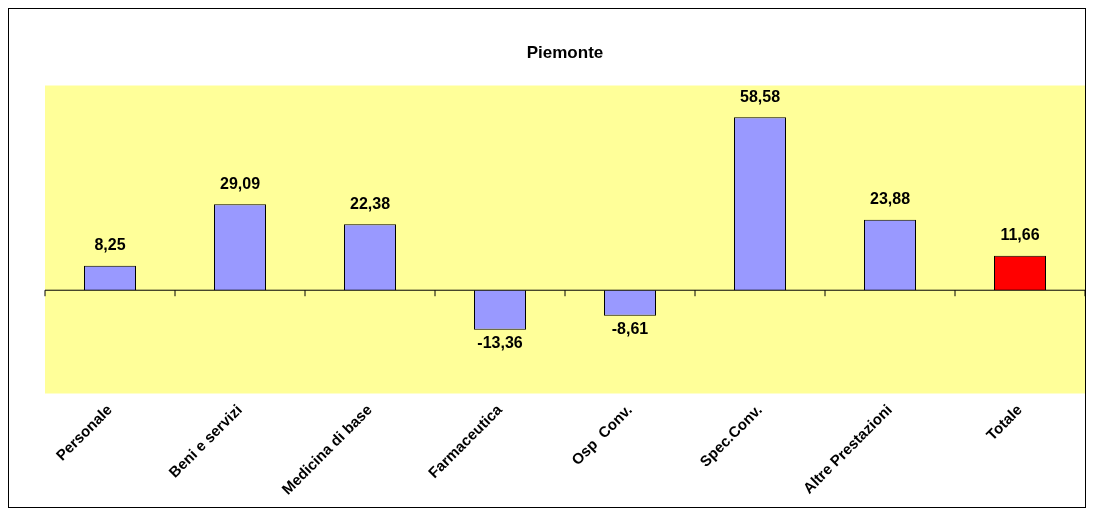 The width and height of the screenshot is (1094, 516). I want to click on data-label: 22,38, so click(370, 203).